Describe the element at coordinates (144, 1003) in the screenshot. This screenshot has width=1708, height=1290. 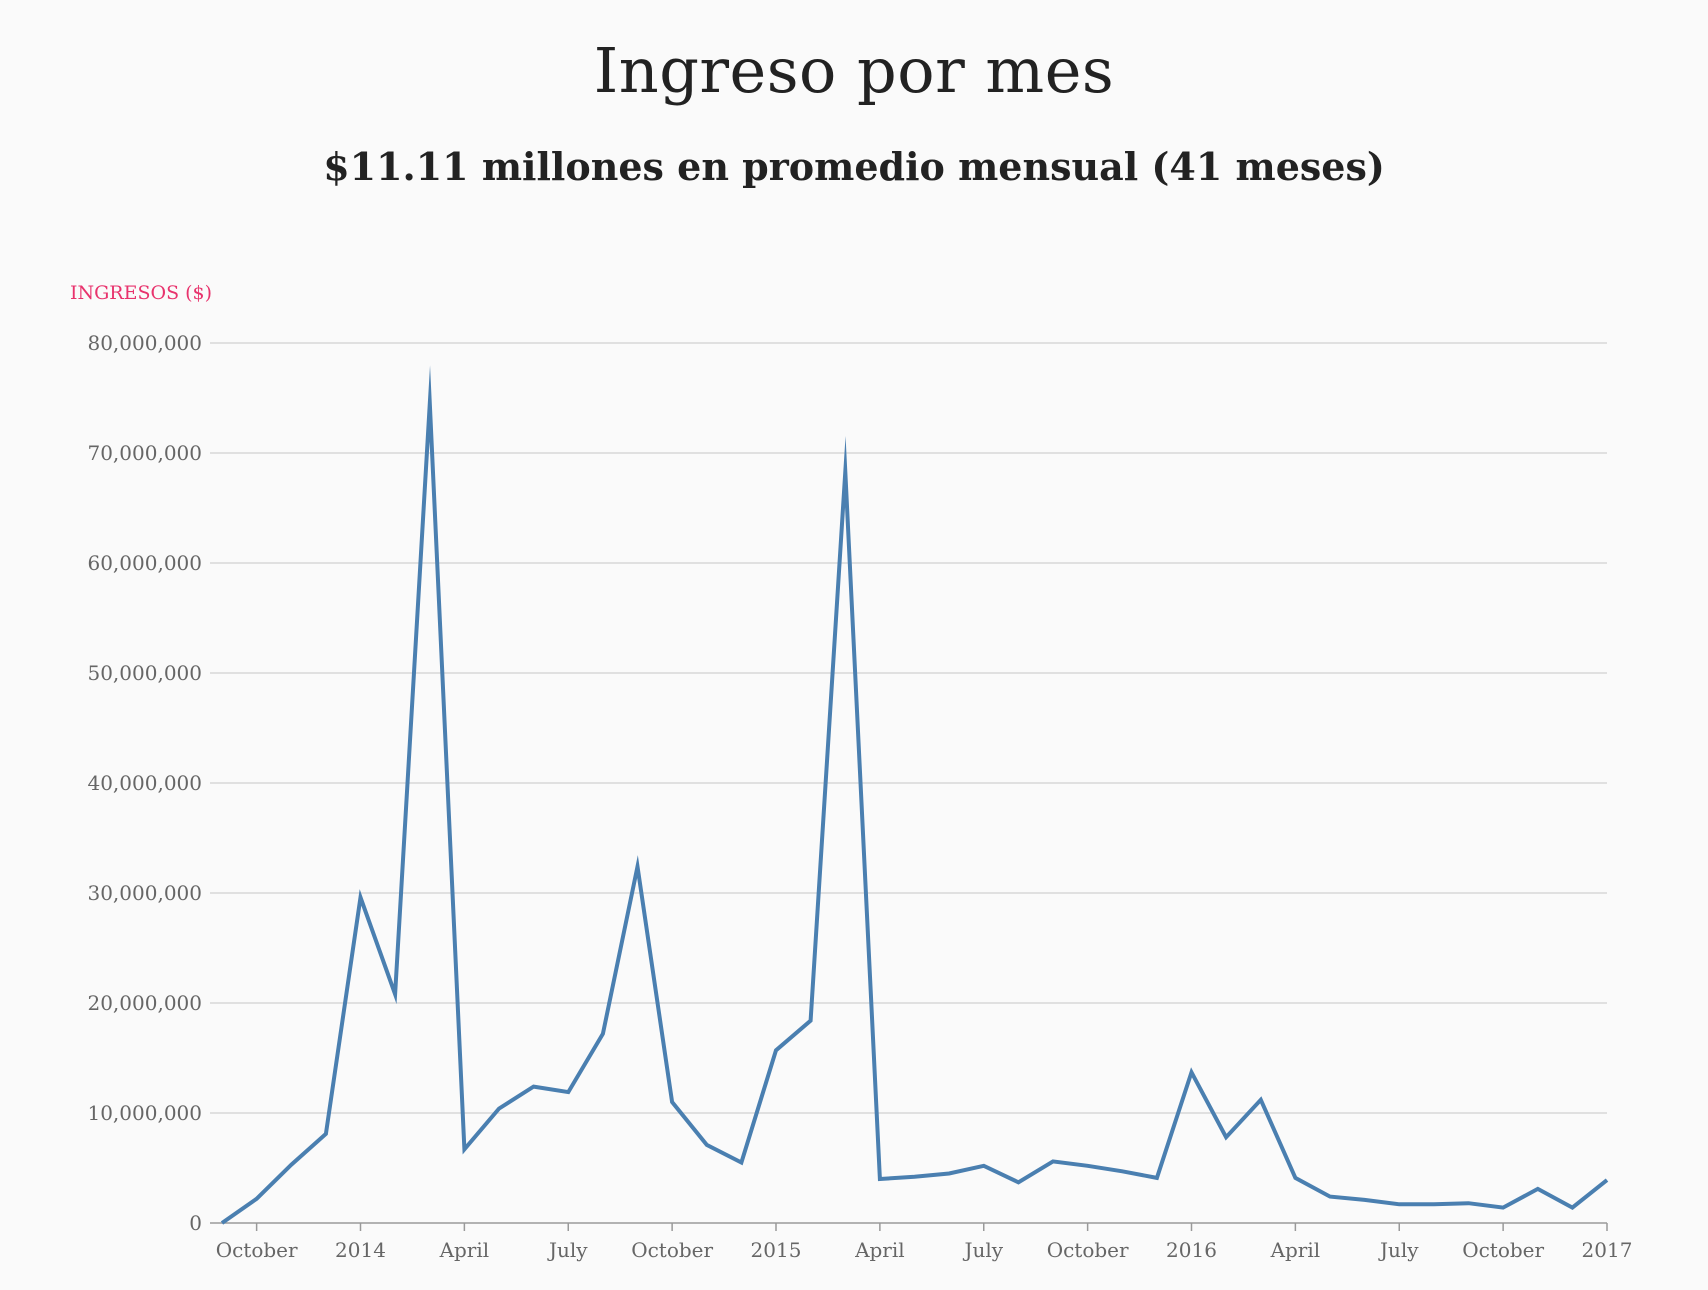
I see `y-tick-label: 20,000,000` at that location.